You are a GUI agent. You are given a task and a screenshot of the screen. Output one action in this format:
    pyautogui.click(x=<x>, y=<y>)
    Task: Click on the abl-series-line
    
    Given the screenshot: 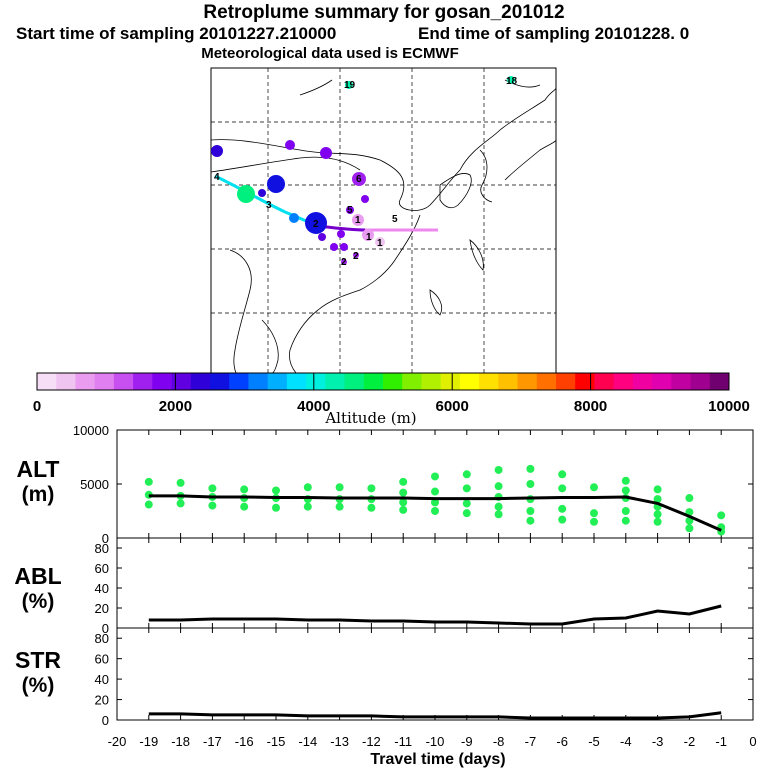 What is the action you would take?
    pyautogui.click(x=435, y=615)
    